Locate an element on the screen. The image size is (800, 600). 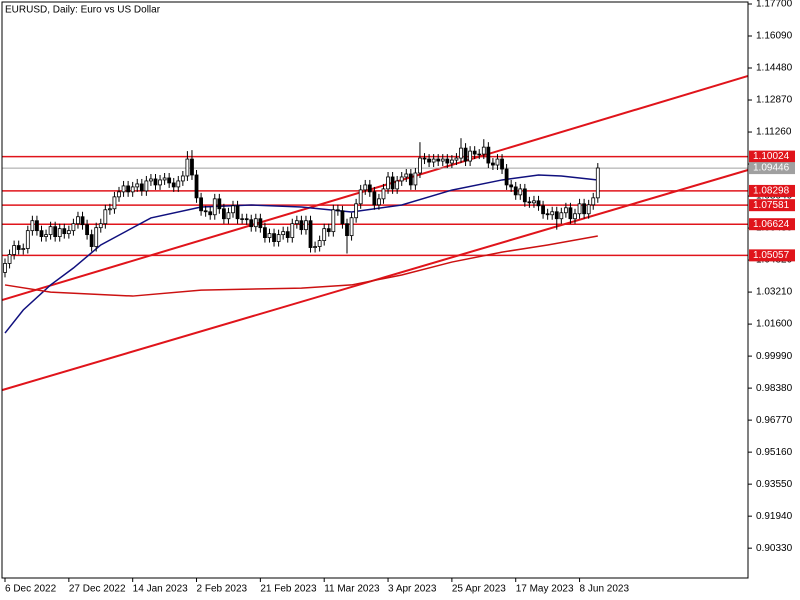
level-label: 1.10024 is located at coordinates (771, 156).